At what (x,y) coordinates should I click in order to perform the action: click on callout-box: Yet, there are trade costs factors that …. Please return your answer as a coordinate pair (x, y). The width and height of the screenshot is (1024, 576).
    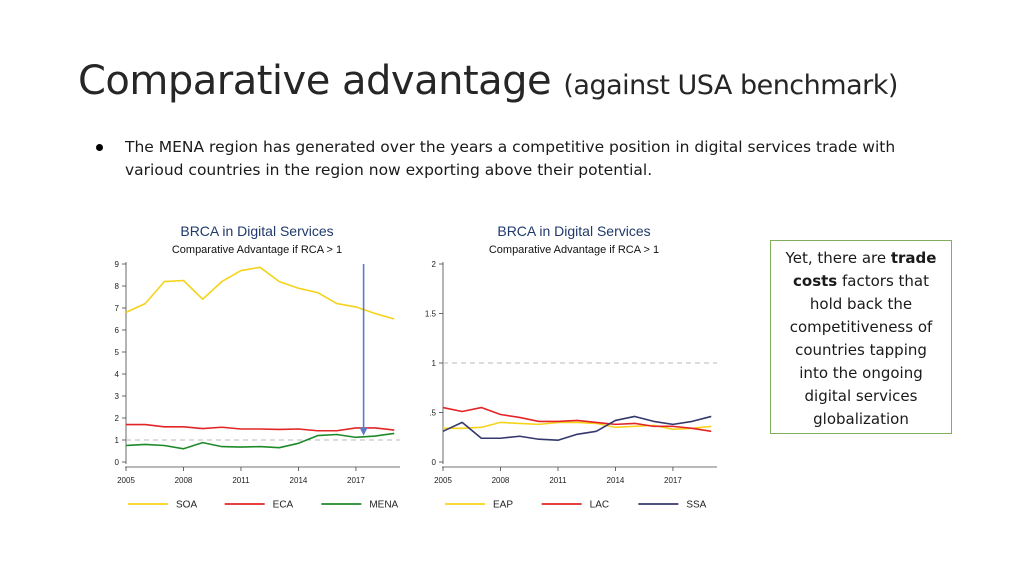
    Looking at the image, I should click on (861, 337).